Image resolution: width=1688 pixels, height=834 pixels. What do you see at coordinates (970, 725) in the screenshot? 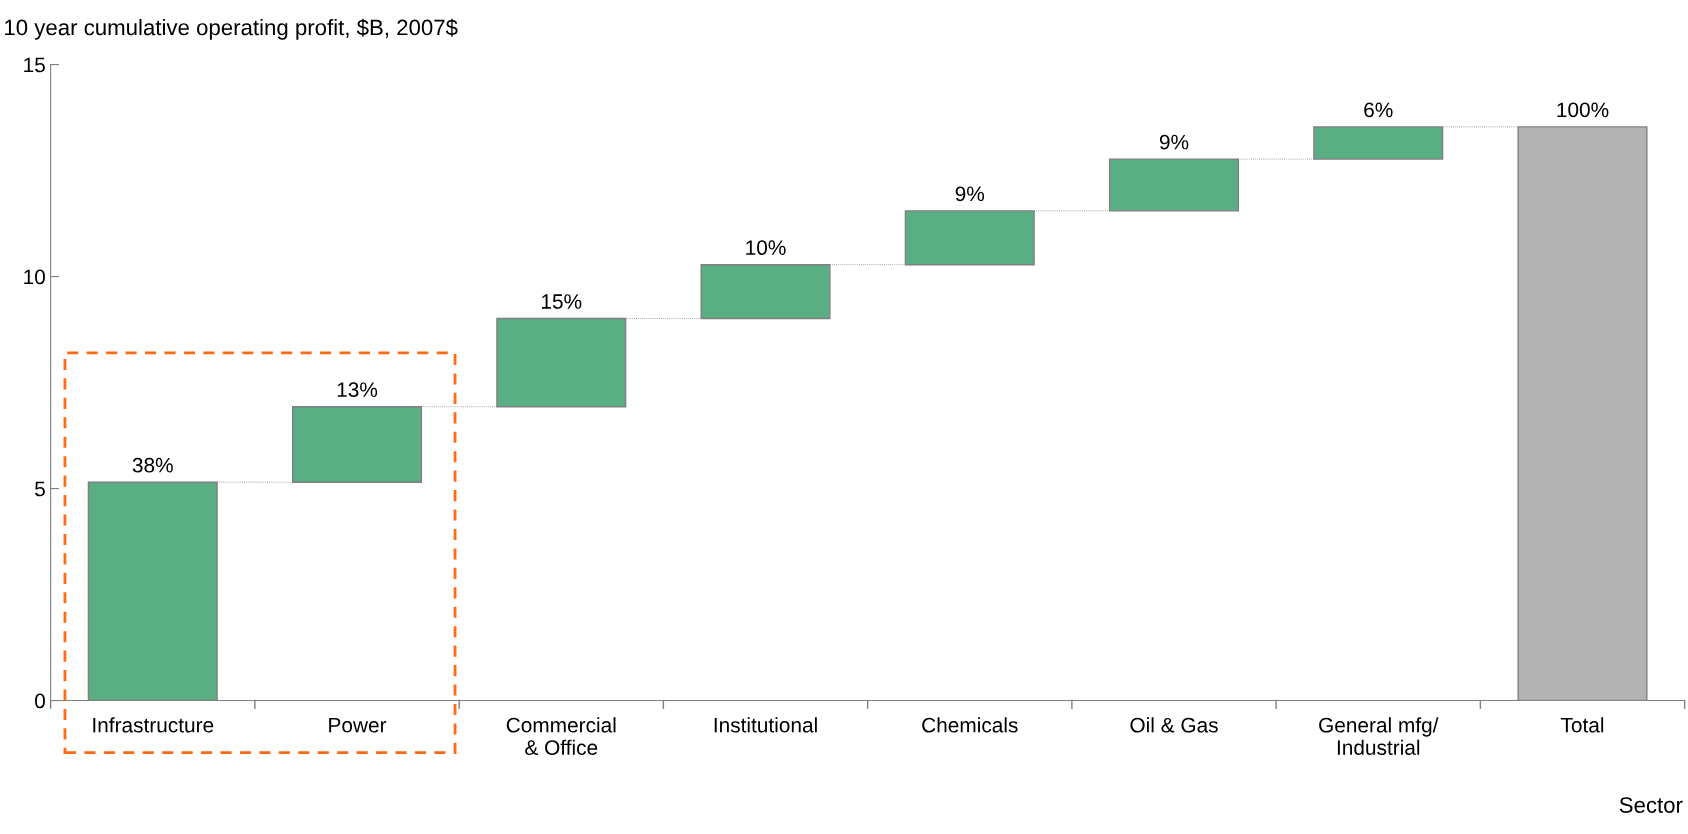
I see `x-tick-label: Chemicals` at bounding box center [970, 725].